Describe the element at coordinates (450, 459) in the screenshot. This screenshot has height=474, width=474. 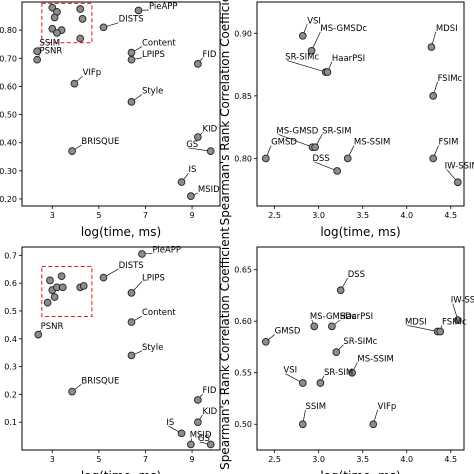
I see `x-tick-label: 4.5` at that location.